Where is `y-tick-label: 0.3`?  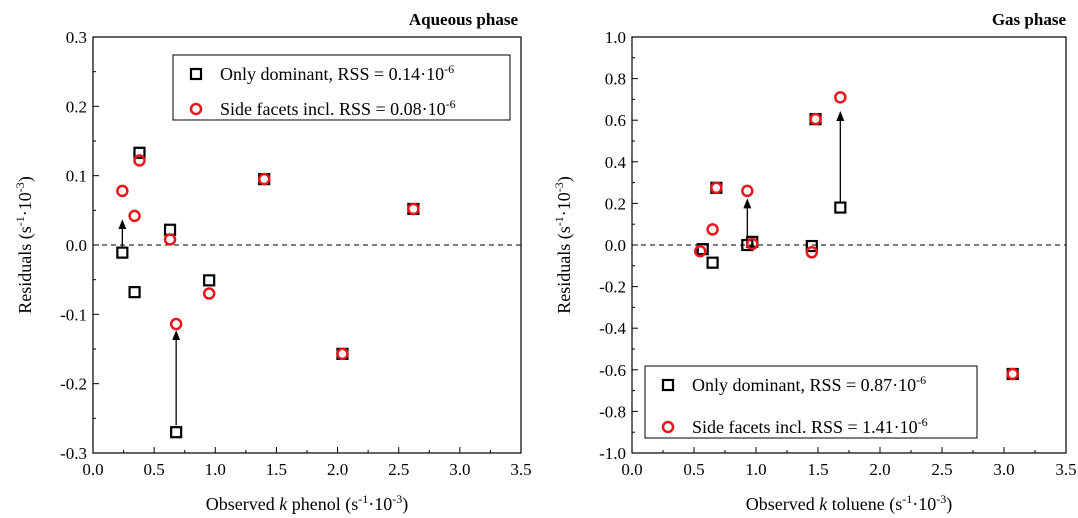
y-tick-label: 0.3 is located at coordinates (76, 37).